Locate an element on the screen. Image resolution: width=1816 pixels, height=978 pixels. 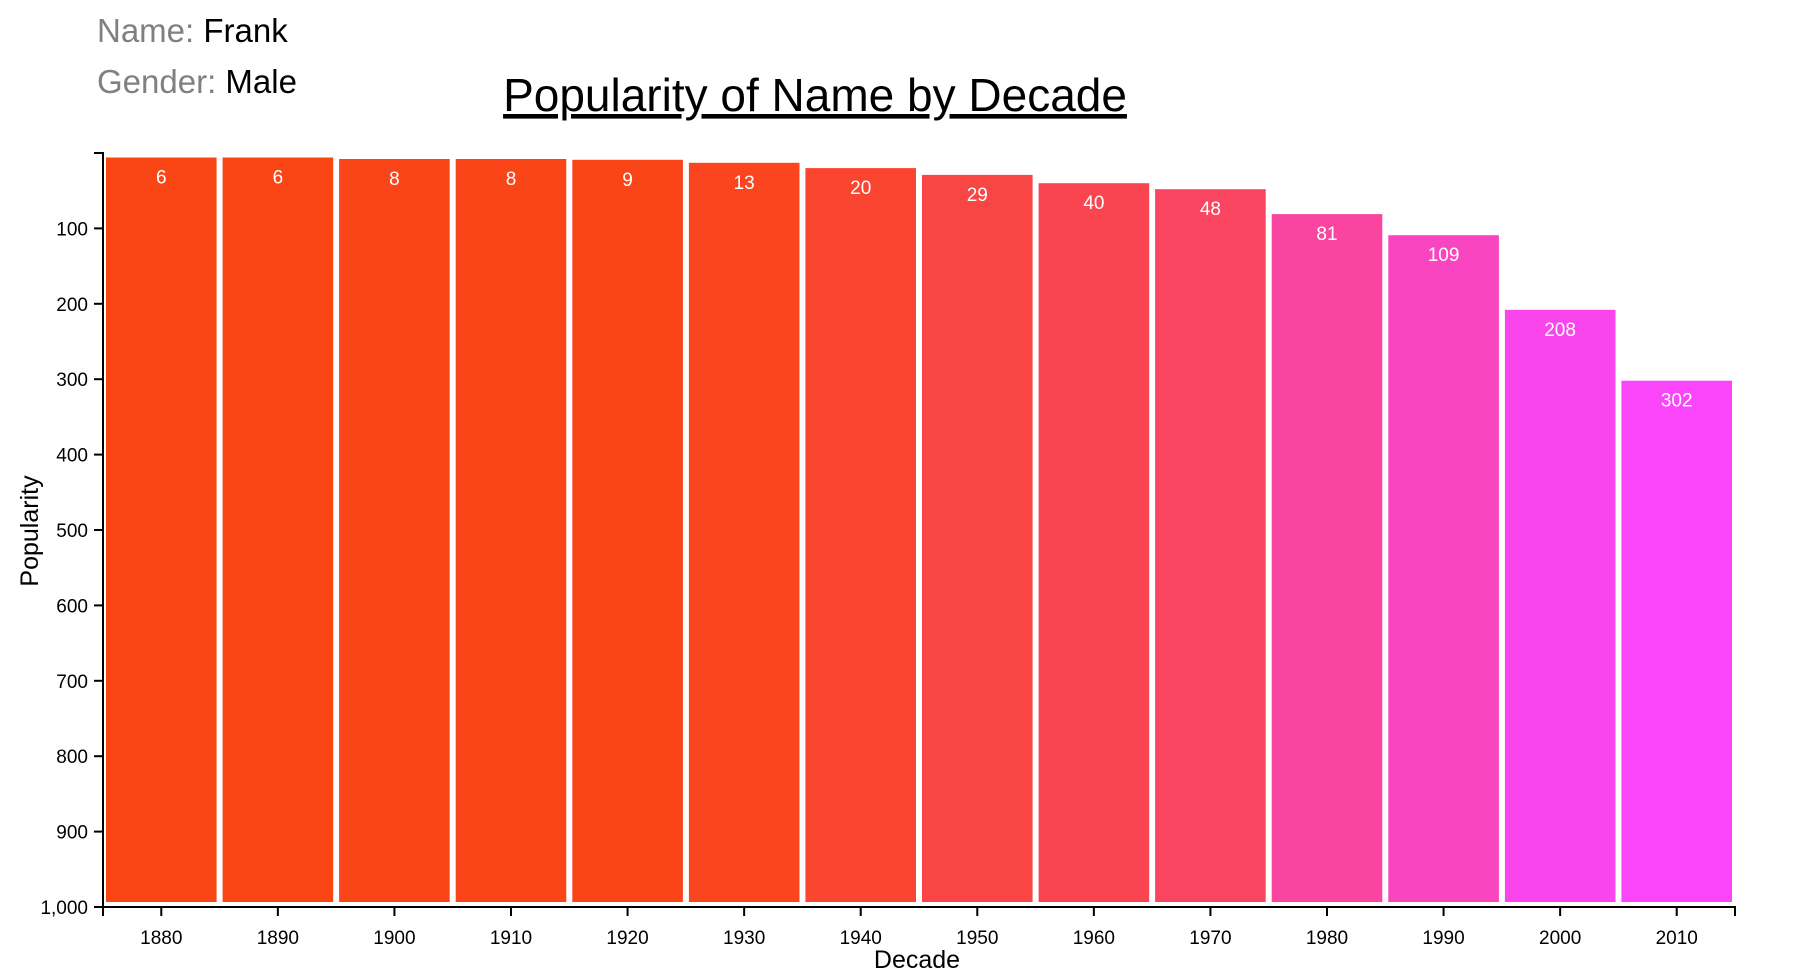
bar-1950 is located at coordinates (977, 538).